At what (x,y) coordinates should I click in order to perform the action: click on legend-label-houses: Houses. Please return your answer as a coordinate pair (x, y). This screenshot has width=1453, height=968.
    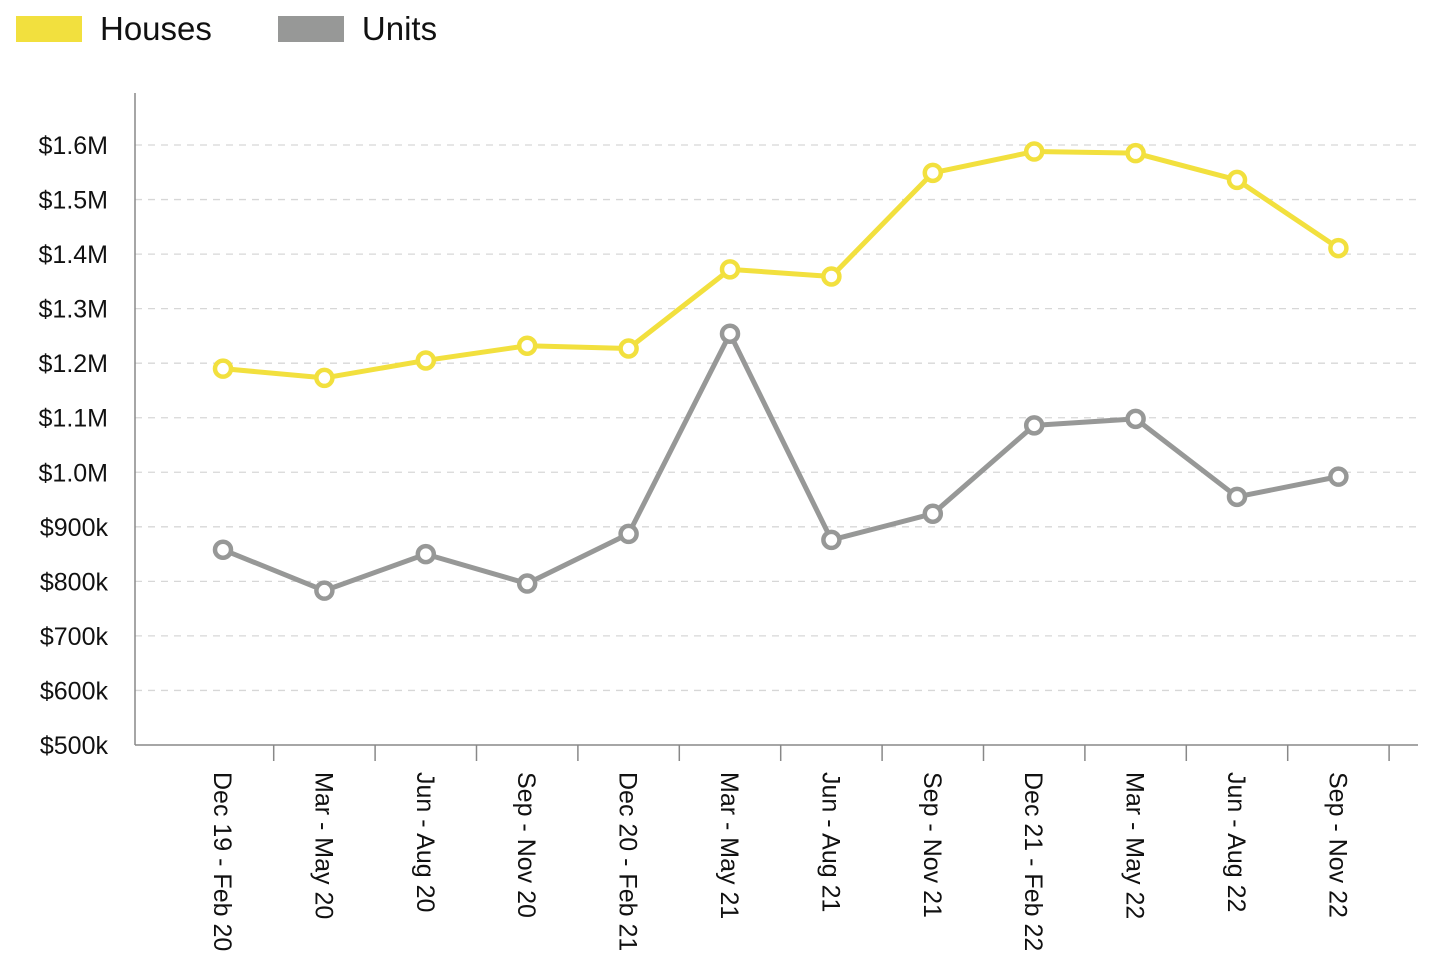
    Looking at the image, I should click on (156, 28).